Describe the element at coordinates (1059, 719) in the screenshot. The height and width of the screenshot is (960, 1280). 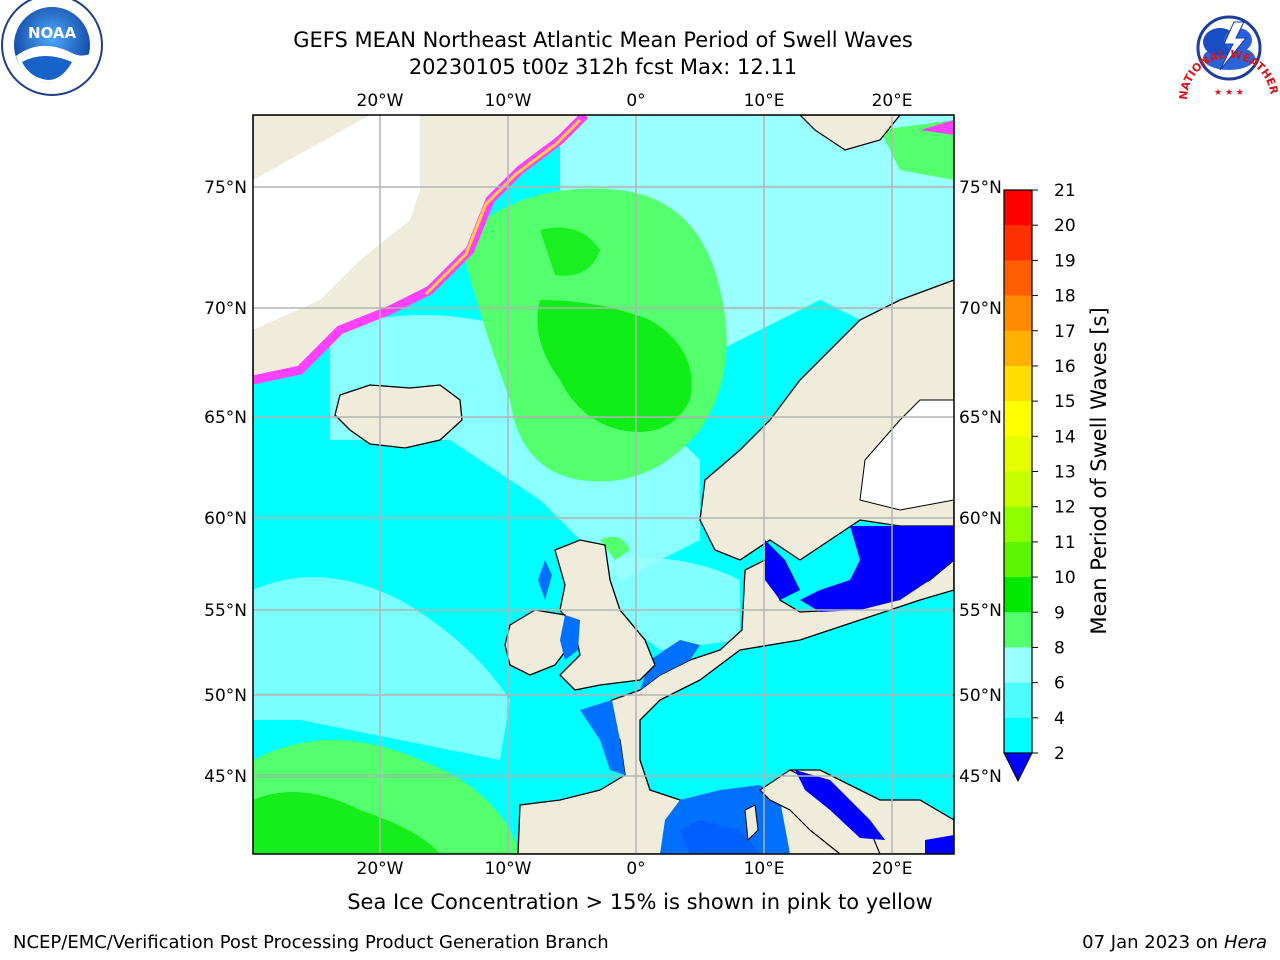
I see `colorbar-tick-label: 4` at that location.